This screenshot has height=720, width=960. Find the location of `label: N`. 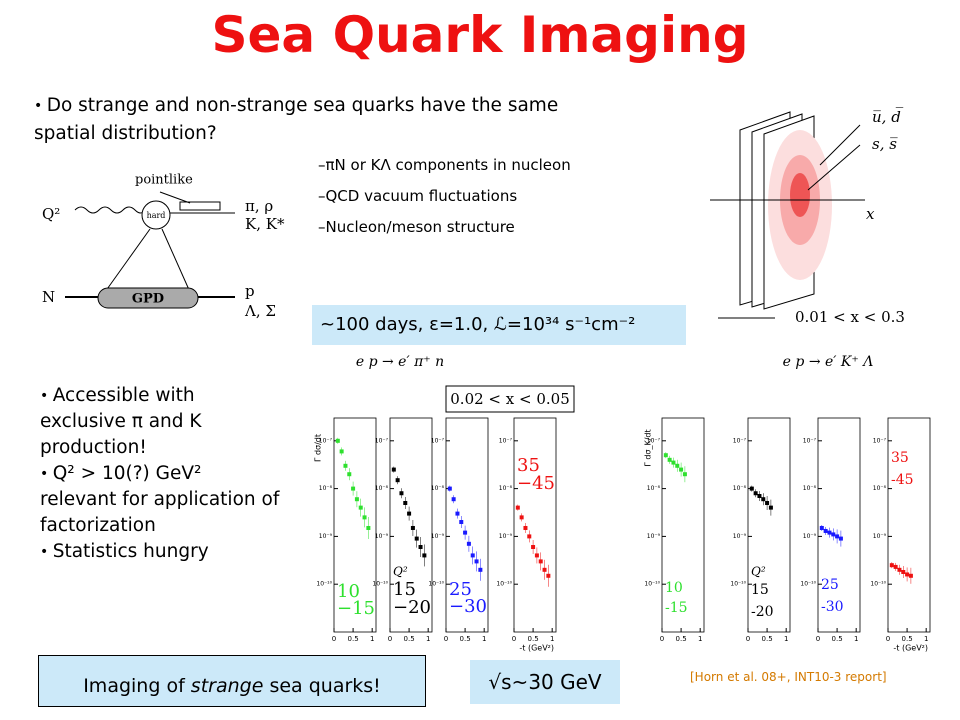

label: N is located at coordinates (48, 297).